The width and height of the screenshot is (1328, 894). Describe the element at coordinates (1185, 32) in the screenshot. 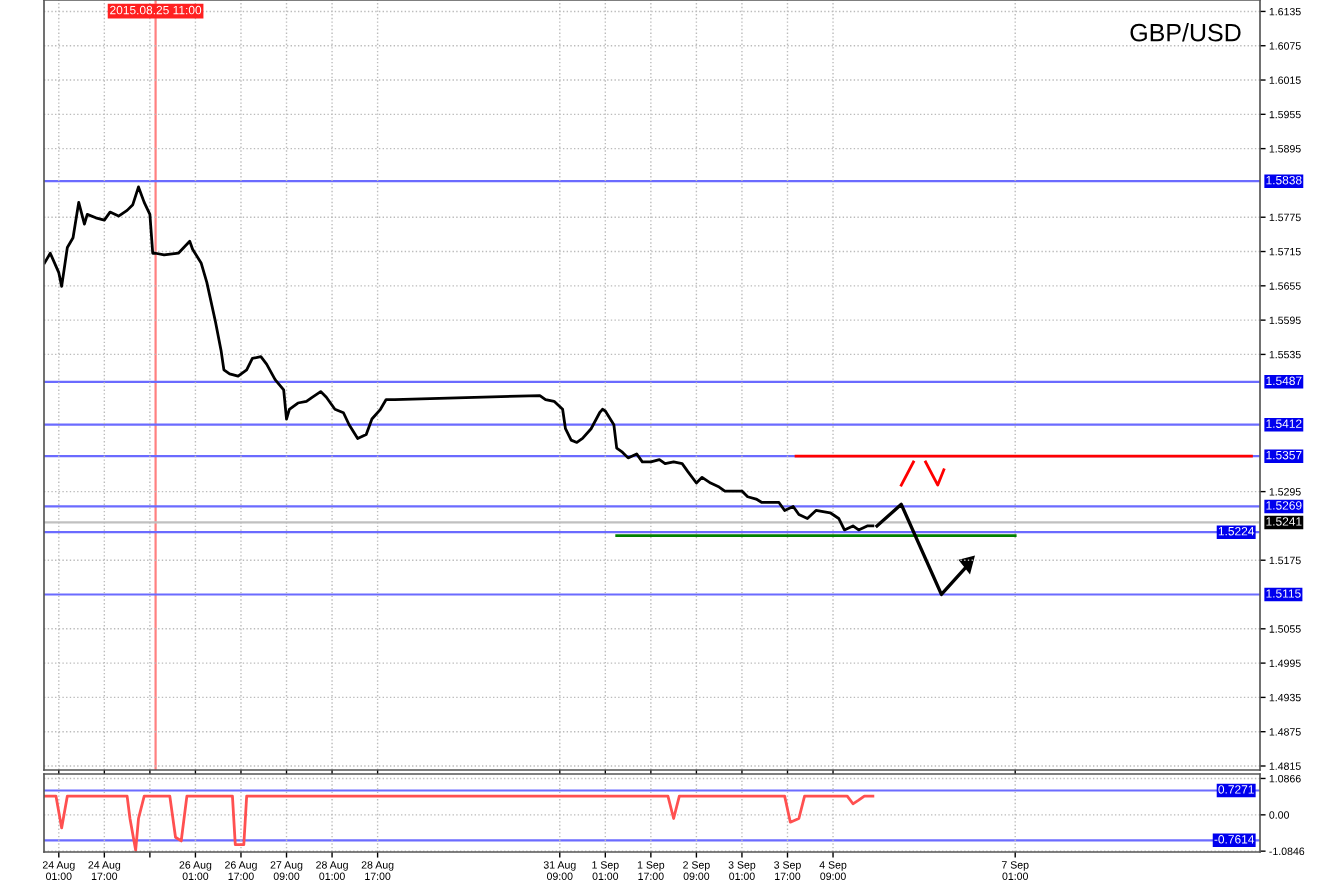

I see `text: GBP/USD` at that location.